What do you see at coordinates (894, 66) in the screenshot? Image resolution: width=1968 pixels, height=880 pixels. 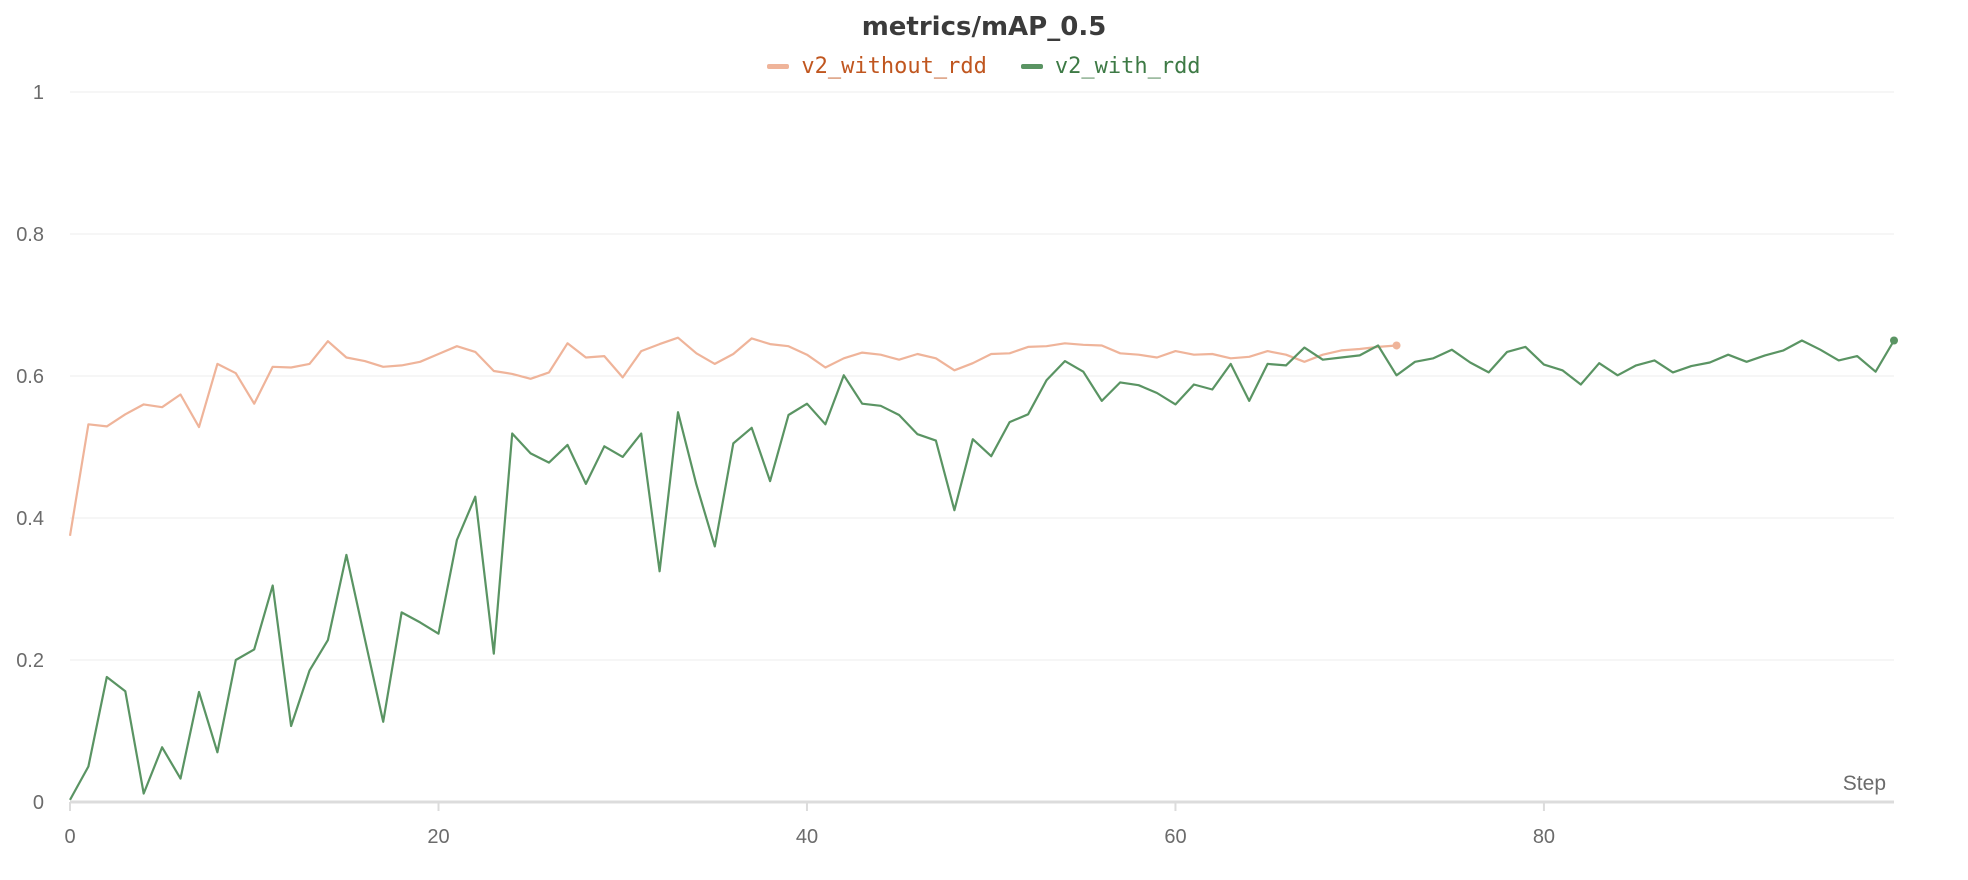 I see `legend-label: v2_without_rdd` at bounding box center [894, 66].